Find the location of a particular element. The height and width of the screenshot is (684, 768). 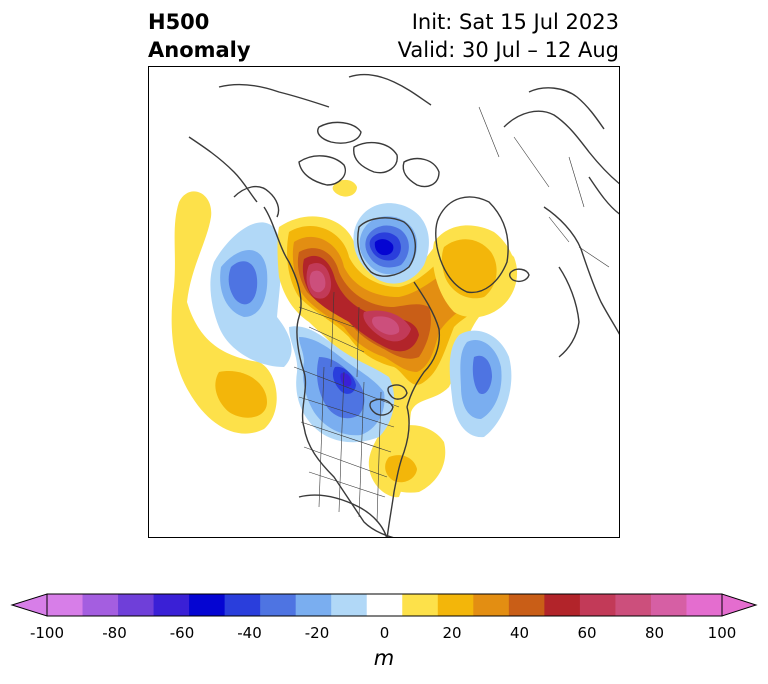

valid-period: Valid: 30 Jul – 12 Aug is located at coordinates (508, 50).